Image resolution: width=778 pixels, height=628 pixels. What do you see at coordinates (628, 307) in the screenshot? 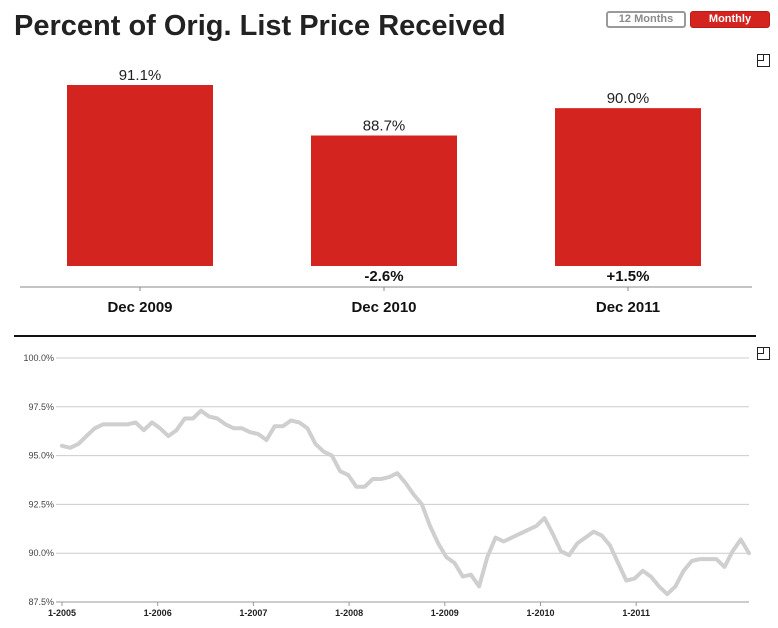
I see `bar-category-label: Dec 2011` at bounding box center [628, 307].